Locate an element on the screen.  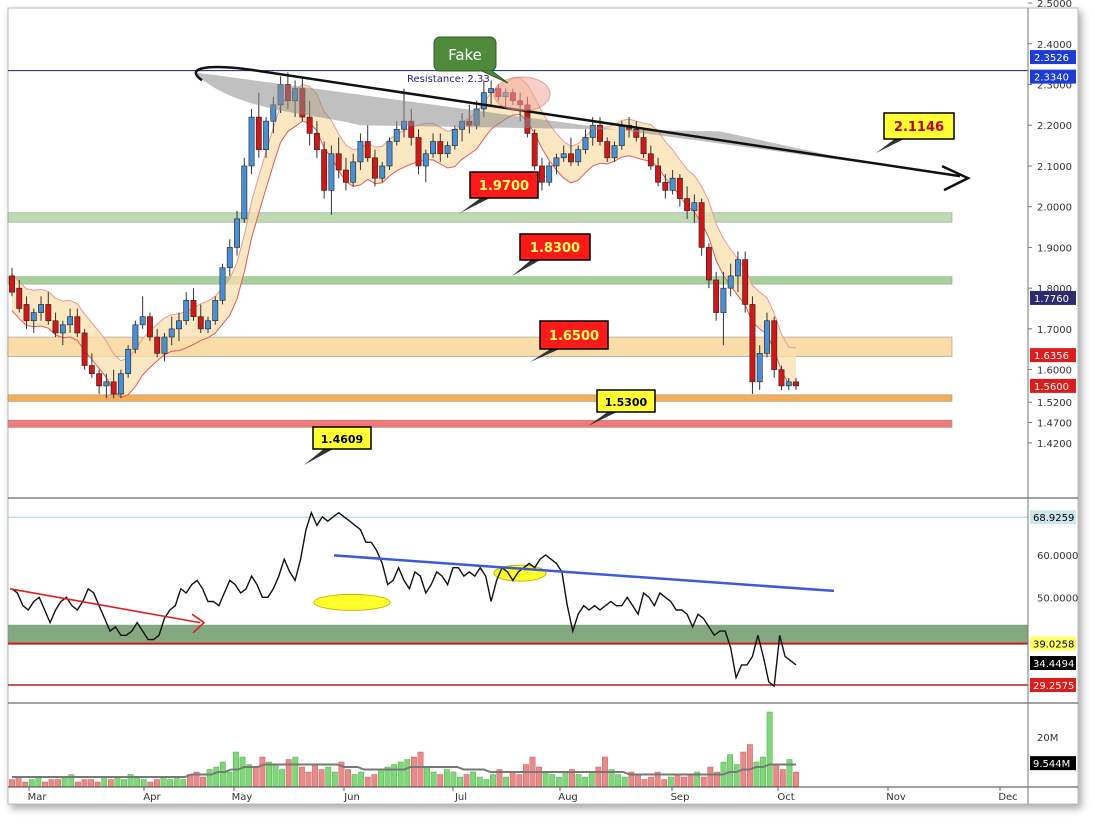
rsi-marker-box is located at coordinates (1053, 517).